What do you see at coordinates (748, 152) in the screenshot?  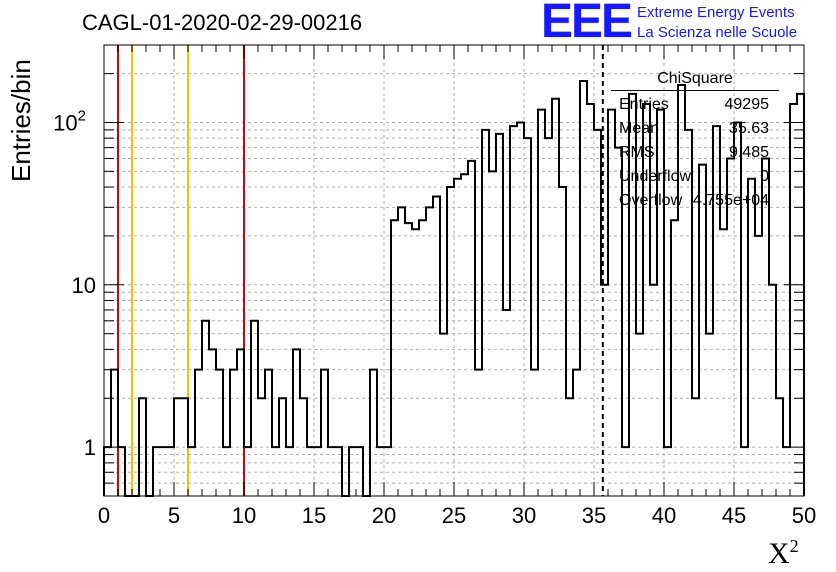 I see `stats-value: 9.485` at bounding box center [748, 152].